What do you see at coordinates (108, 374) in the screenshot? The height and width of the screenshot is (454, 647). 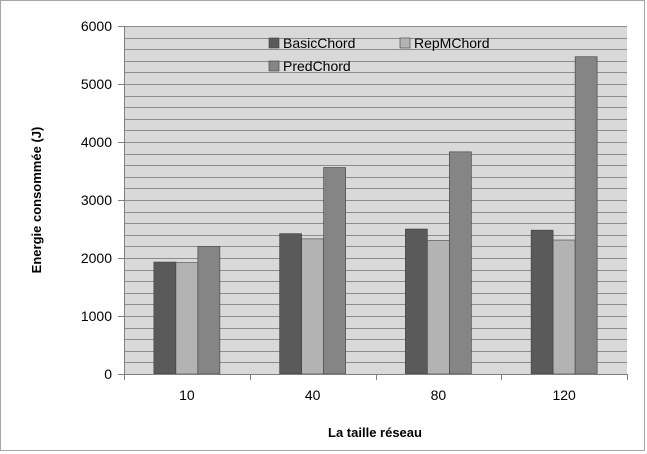 I see `y-tick-label: 0` at bounding box center [108, 374].